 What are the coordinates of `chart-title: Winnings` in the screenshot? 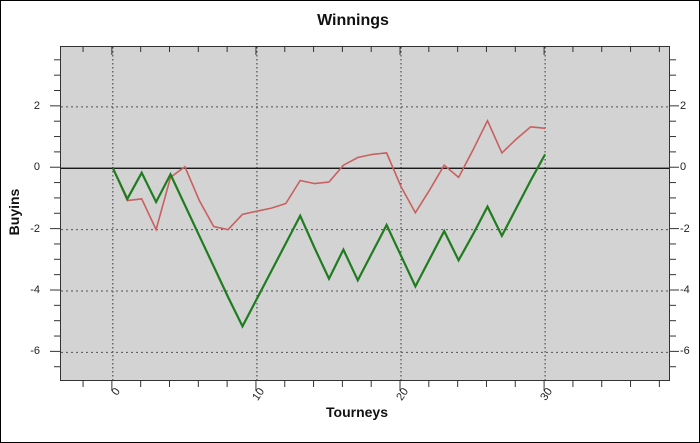 It's located at (353, 20).